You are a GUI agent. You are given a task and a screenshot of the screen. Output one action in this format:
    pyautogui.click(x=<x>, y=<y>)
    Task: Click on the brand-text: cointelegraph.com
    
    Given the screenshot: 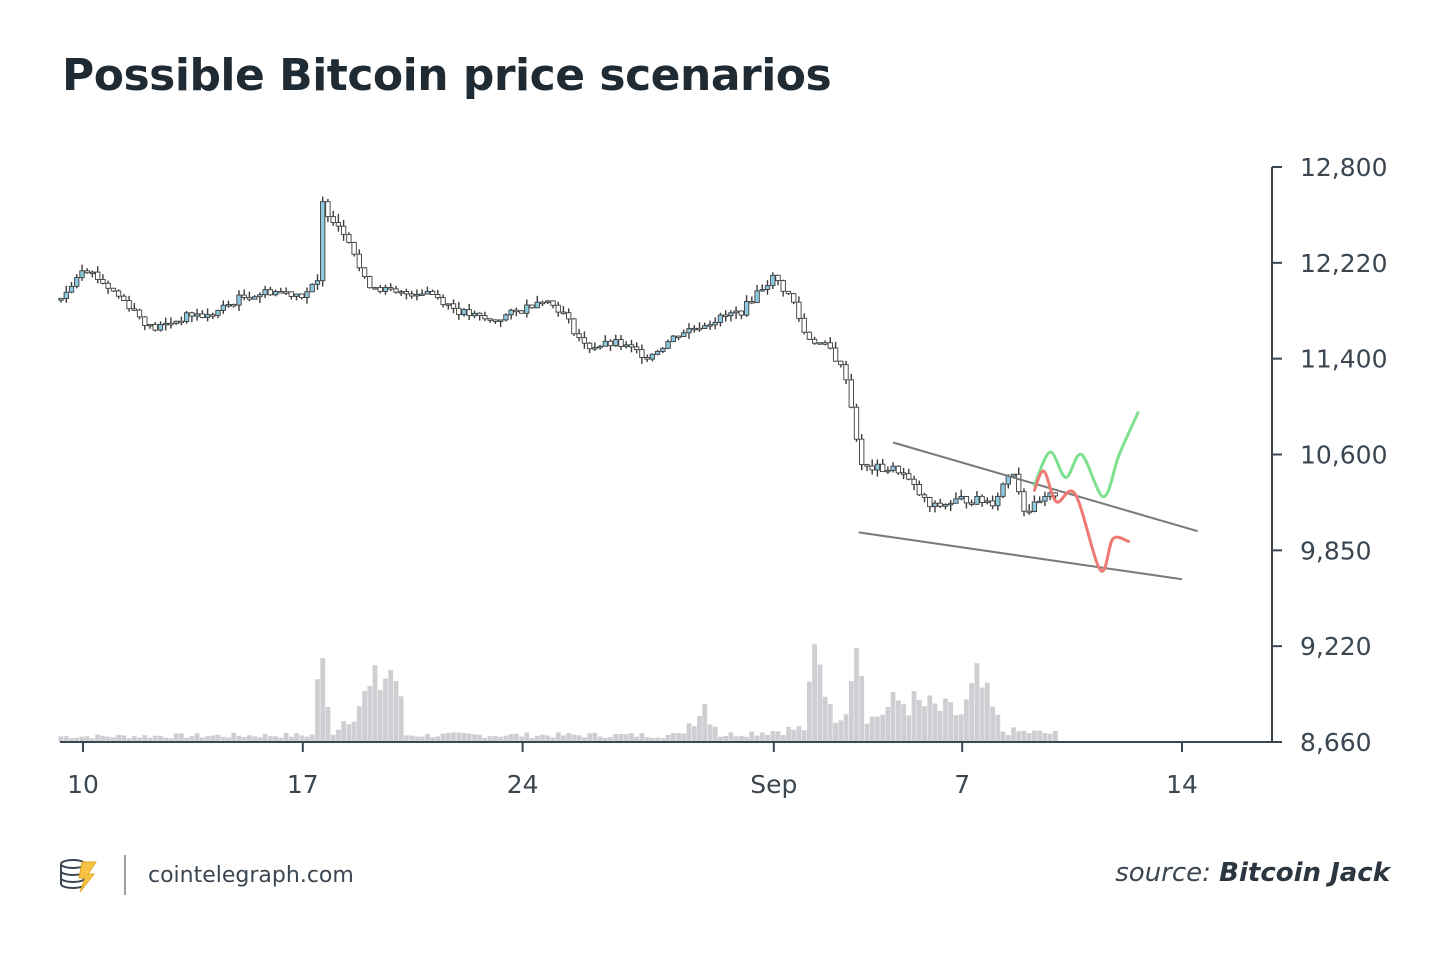 What is the action you would take?
    pyautogui.click(x=251, y=875)
    